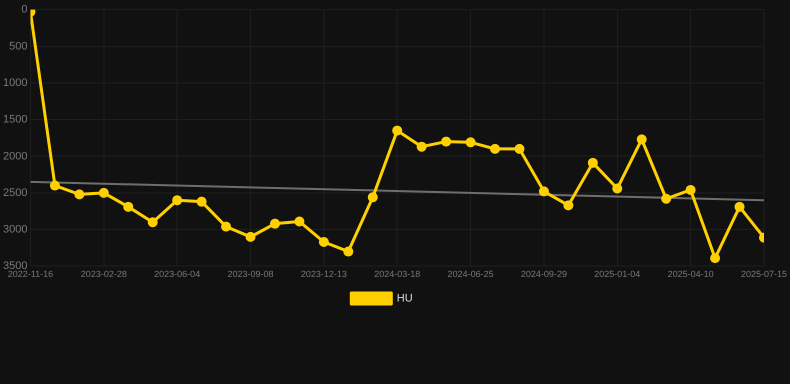  What do you see at coordinates (103, 274) in the screenshot?
I see `x-tick-label: 2023-02-28` at bounding box center [103, 274].